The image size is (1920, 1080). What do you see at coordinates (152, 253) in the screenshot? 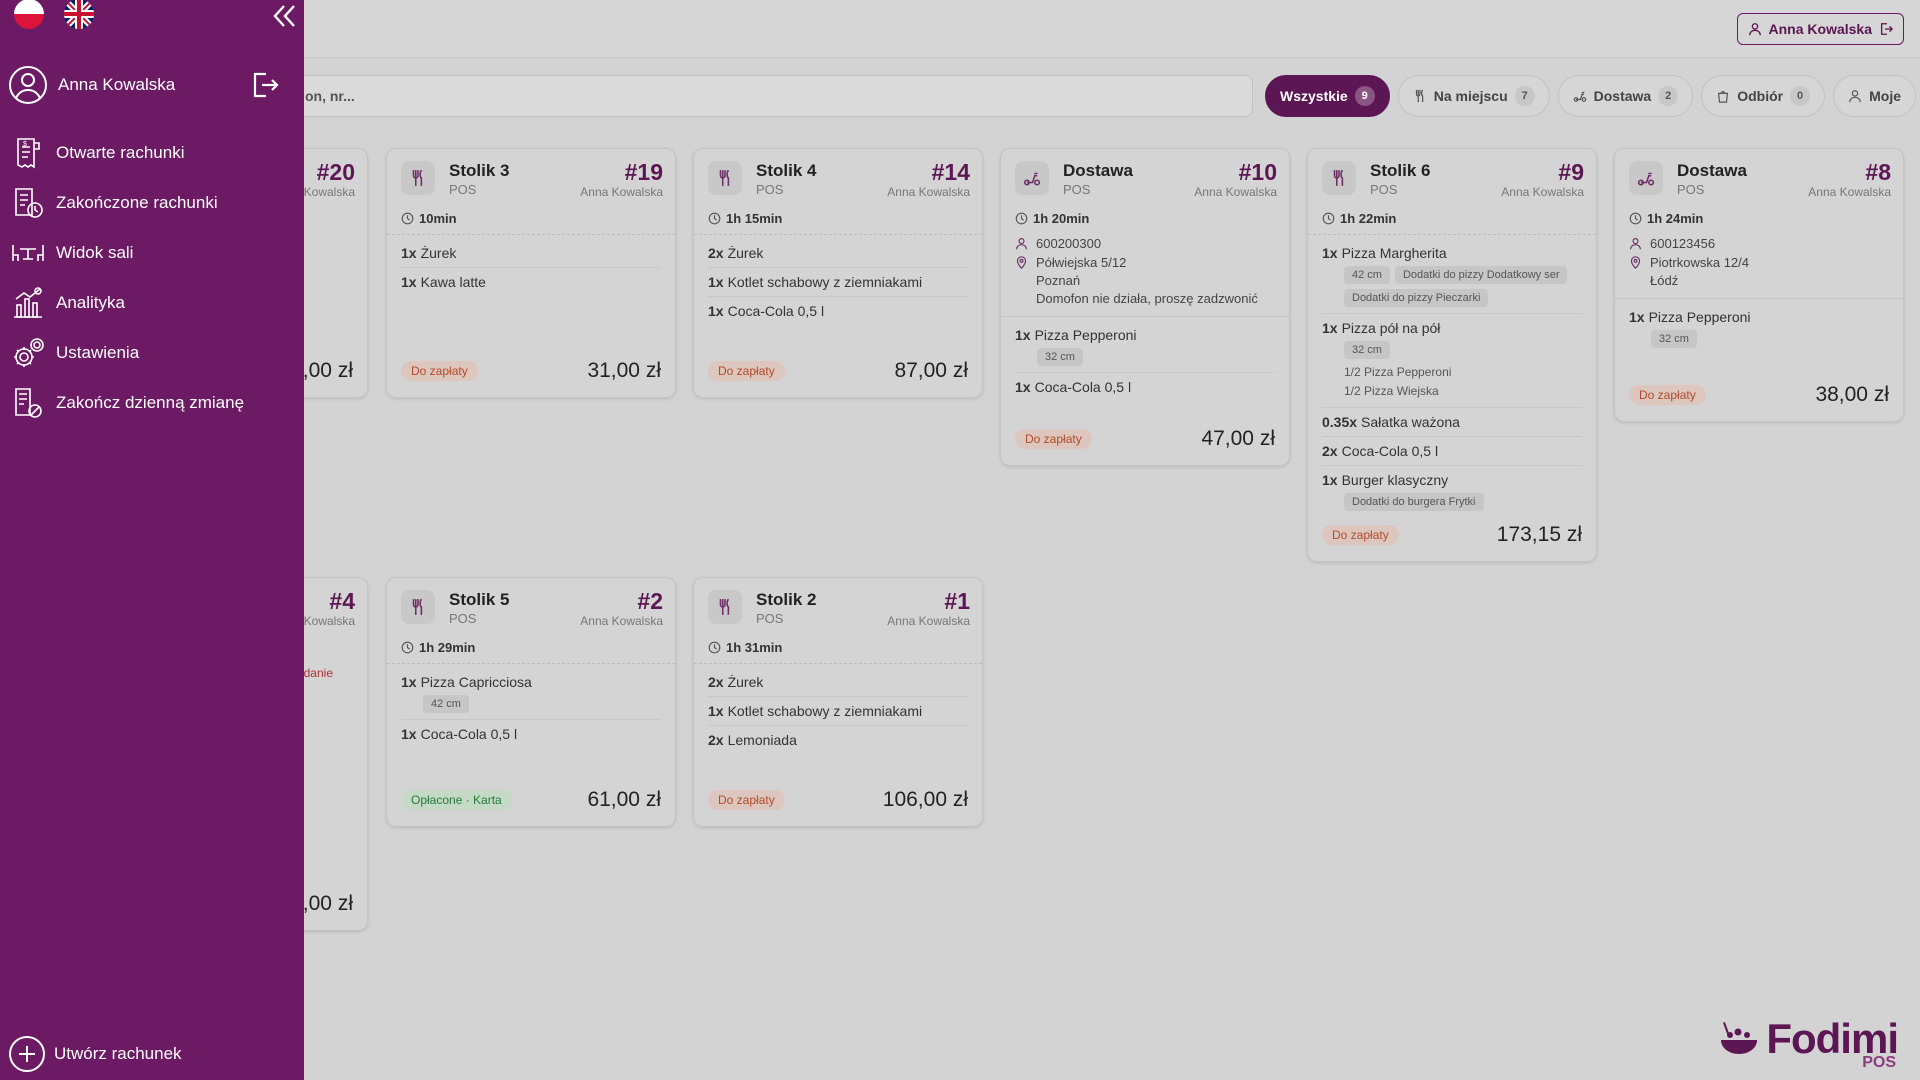
I see `sidebar-item-floor-view: Widok sali` at bounding box center [152, 253].